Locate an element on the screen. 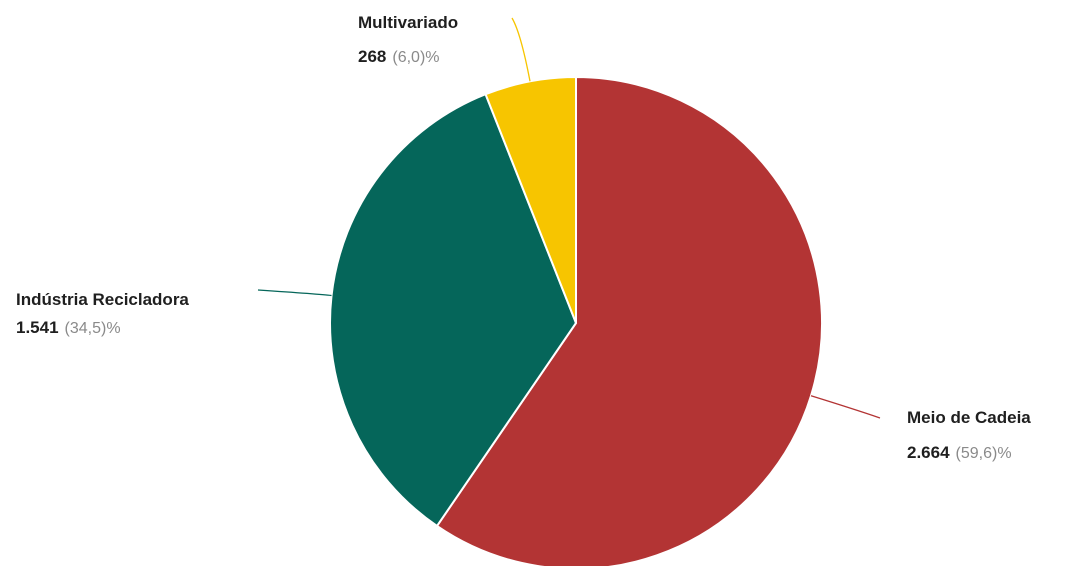  label-industria-recicladora-value-line: 1.541 (34,5)% is located at coordinates (68, 327).